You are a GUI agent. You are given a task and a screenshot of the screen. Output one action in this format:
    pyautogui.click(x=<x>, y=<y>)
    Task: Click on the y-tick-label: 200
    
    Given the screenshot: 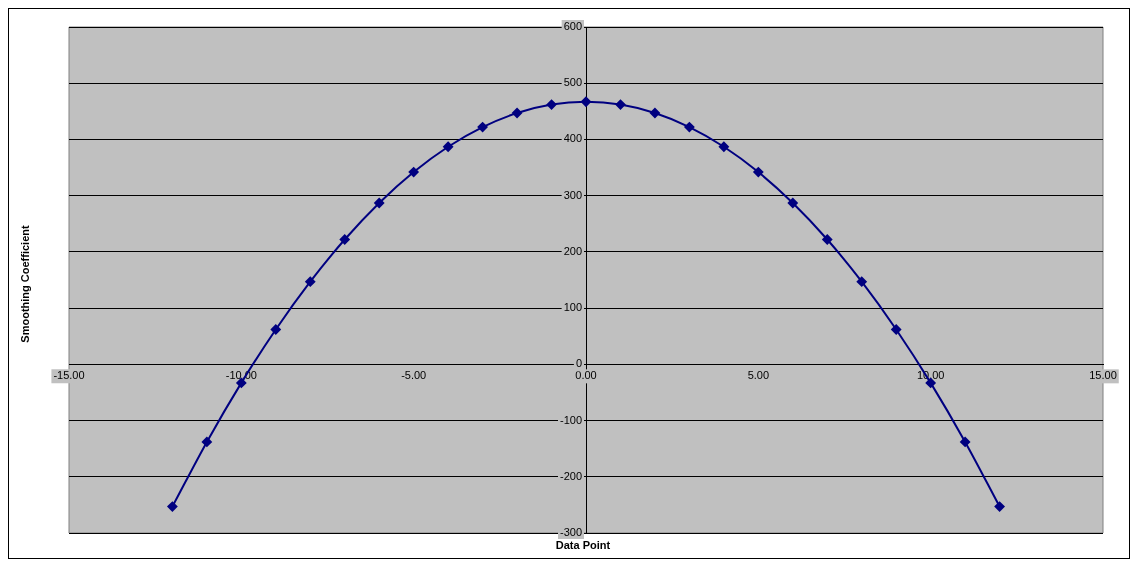 What is the action you would take?
    pyautogui.click(x=573, y=250)
    